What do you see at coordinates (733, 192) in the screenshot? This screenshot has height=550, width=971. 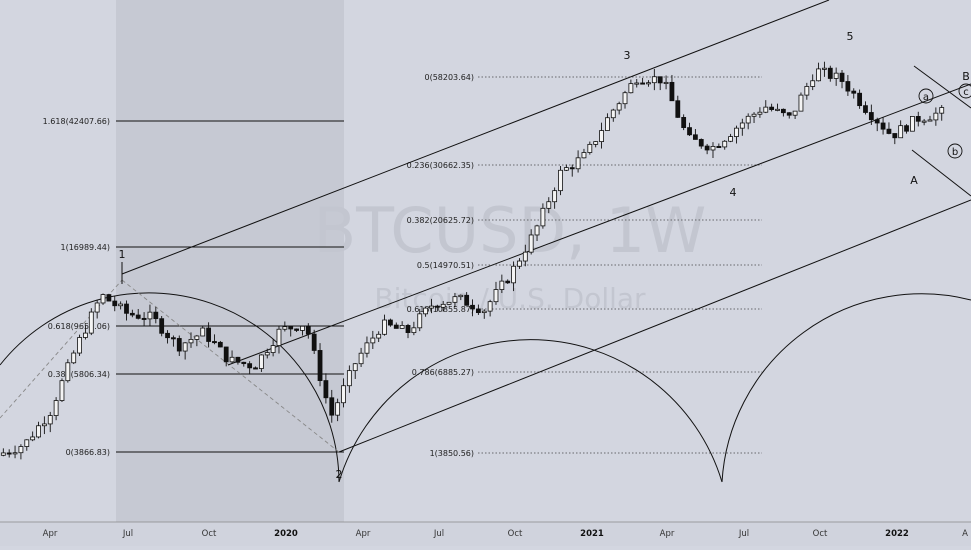 I see `wave-label-4: 4` at bounding box center [733, 192].